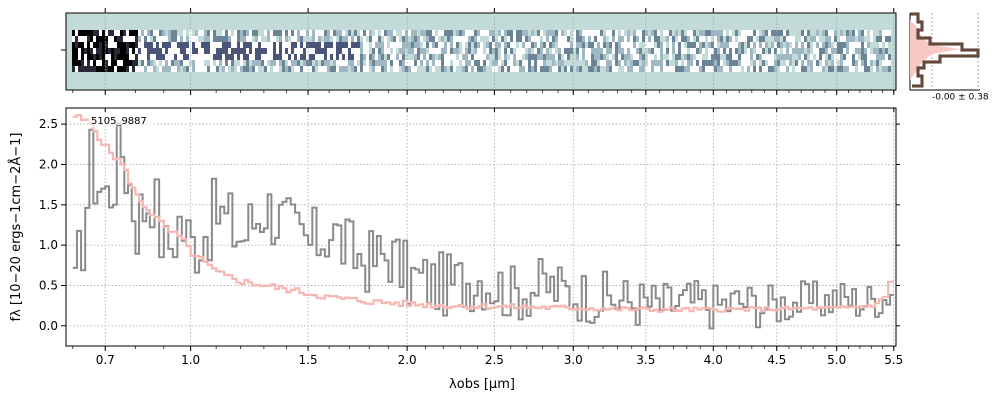 This screenshot has width=1000, height=400. Describe the element at coordinates (482, 384) in the screenshot. I see `x-axis-label: λobs [μm]` at that location.